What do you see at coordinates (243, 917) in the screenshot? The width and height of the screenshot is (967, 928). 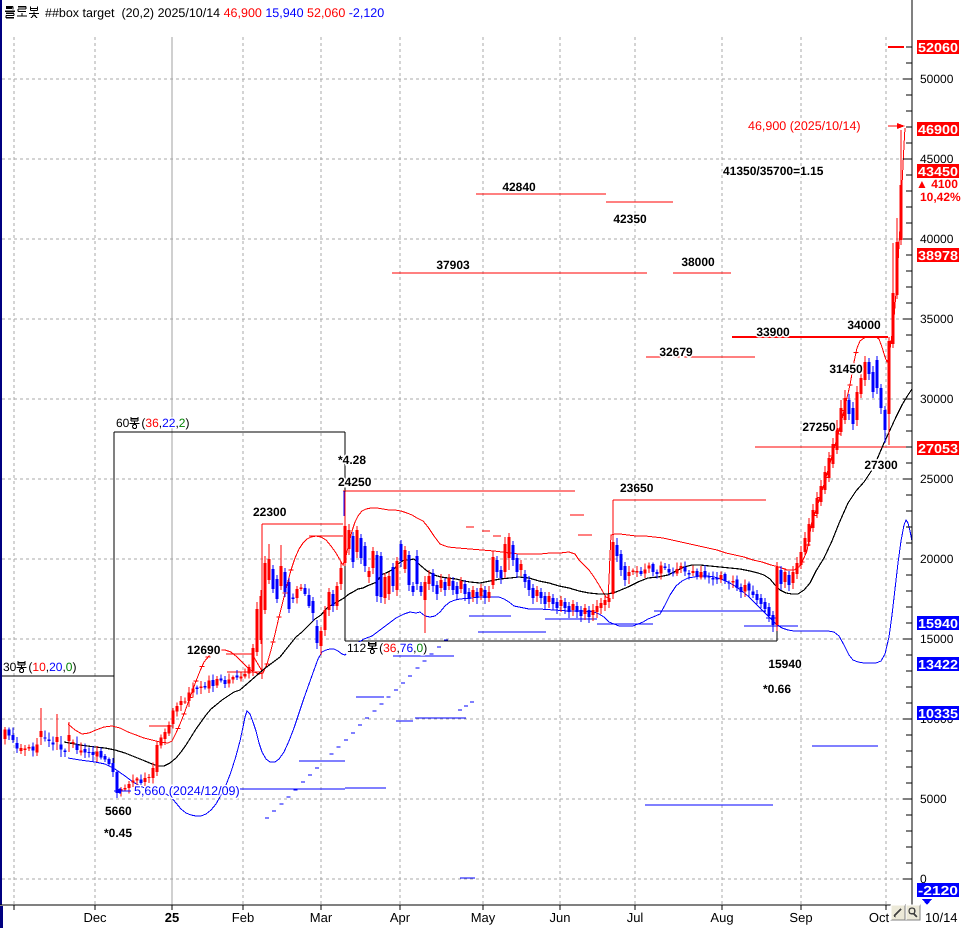 I see `svg-text: Feb` at bounding box center [243, 917].